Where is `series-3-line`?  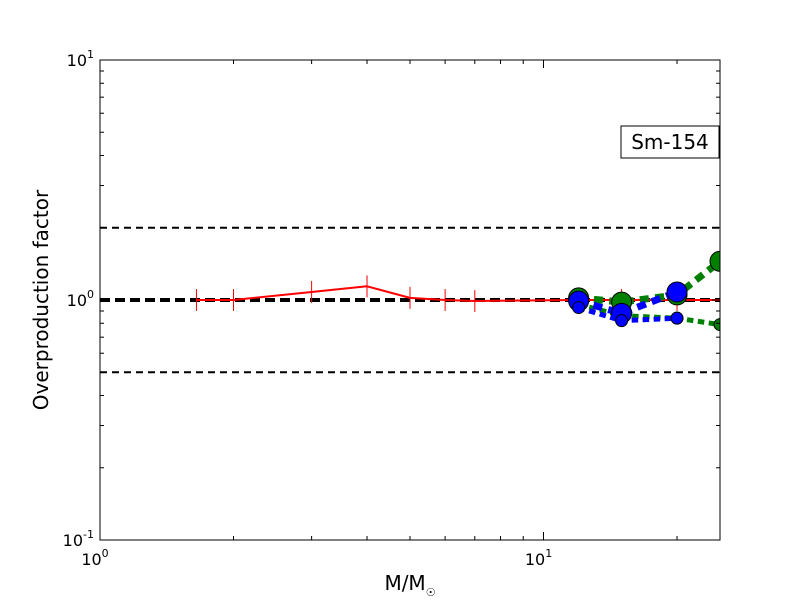
series-3-line is located at coordinates (628, 302).